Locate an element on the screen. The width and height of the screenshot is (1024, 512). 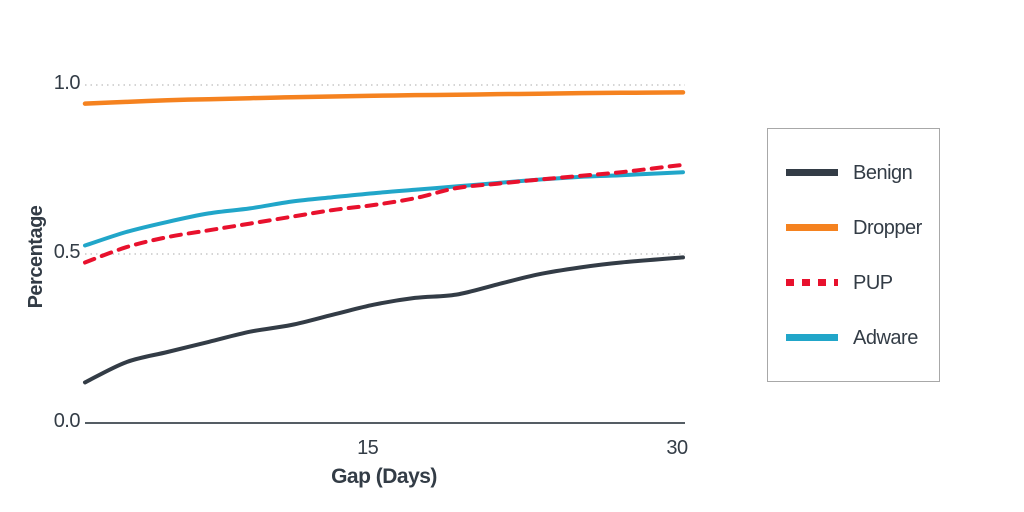
legend-item-dropper: Dropper is located at coordinates (853, 228).